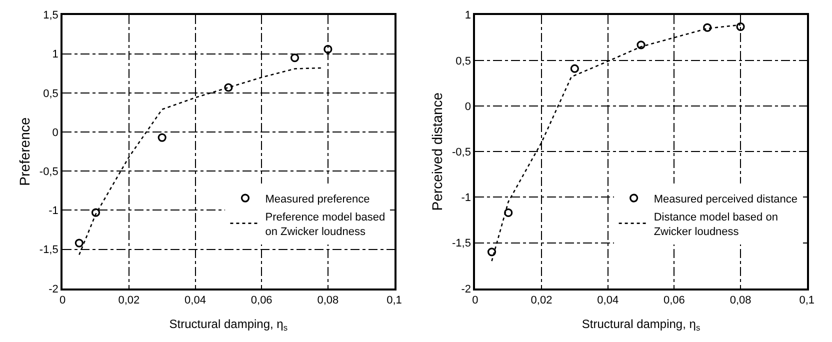 Image resolution: width=832 pixels, height=342 pixels. I want to click on legend-label: Preference model based on Zwicker loudness, so click(325, 224).